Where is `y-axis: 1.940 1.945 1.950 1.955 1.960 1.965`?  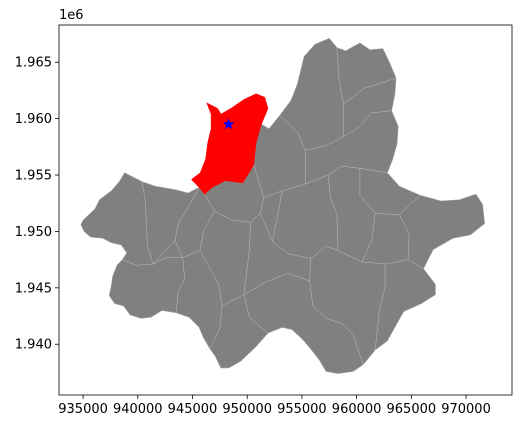 y-axis: 1.940 1.945 1.950 1.955 1.960 1.965 is located at coordinates (37, 204).